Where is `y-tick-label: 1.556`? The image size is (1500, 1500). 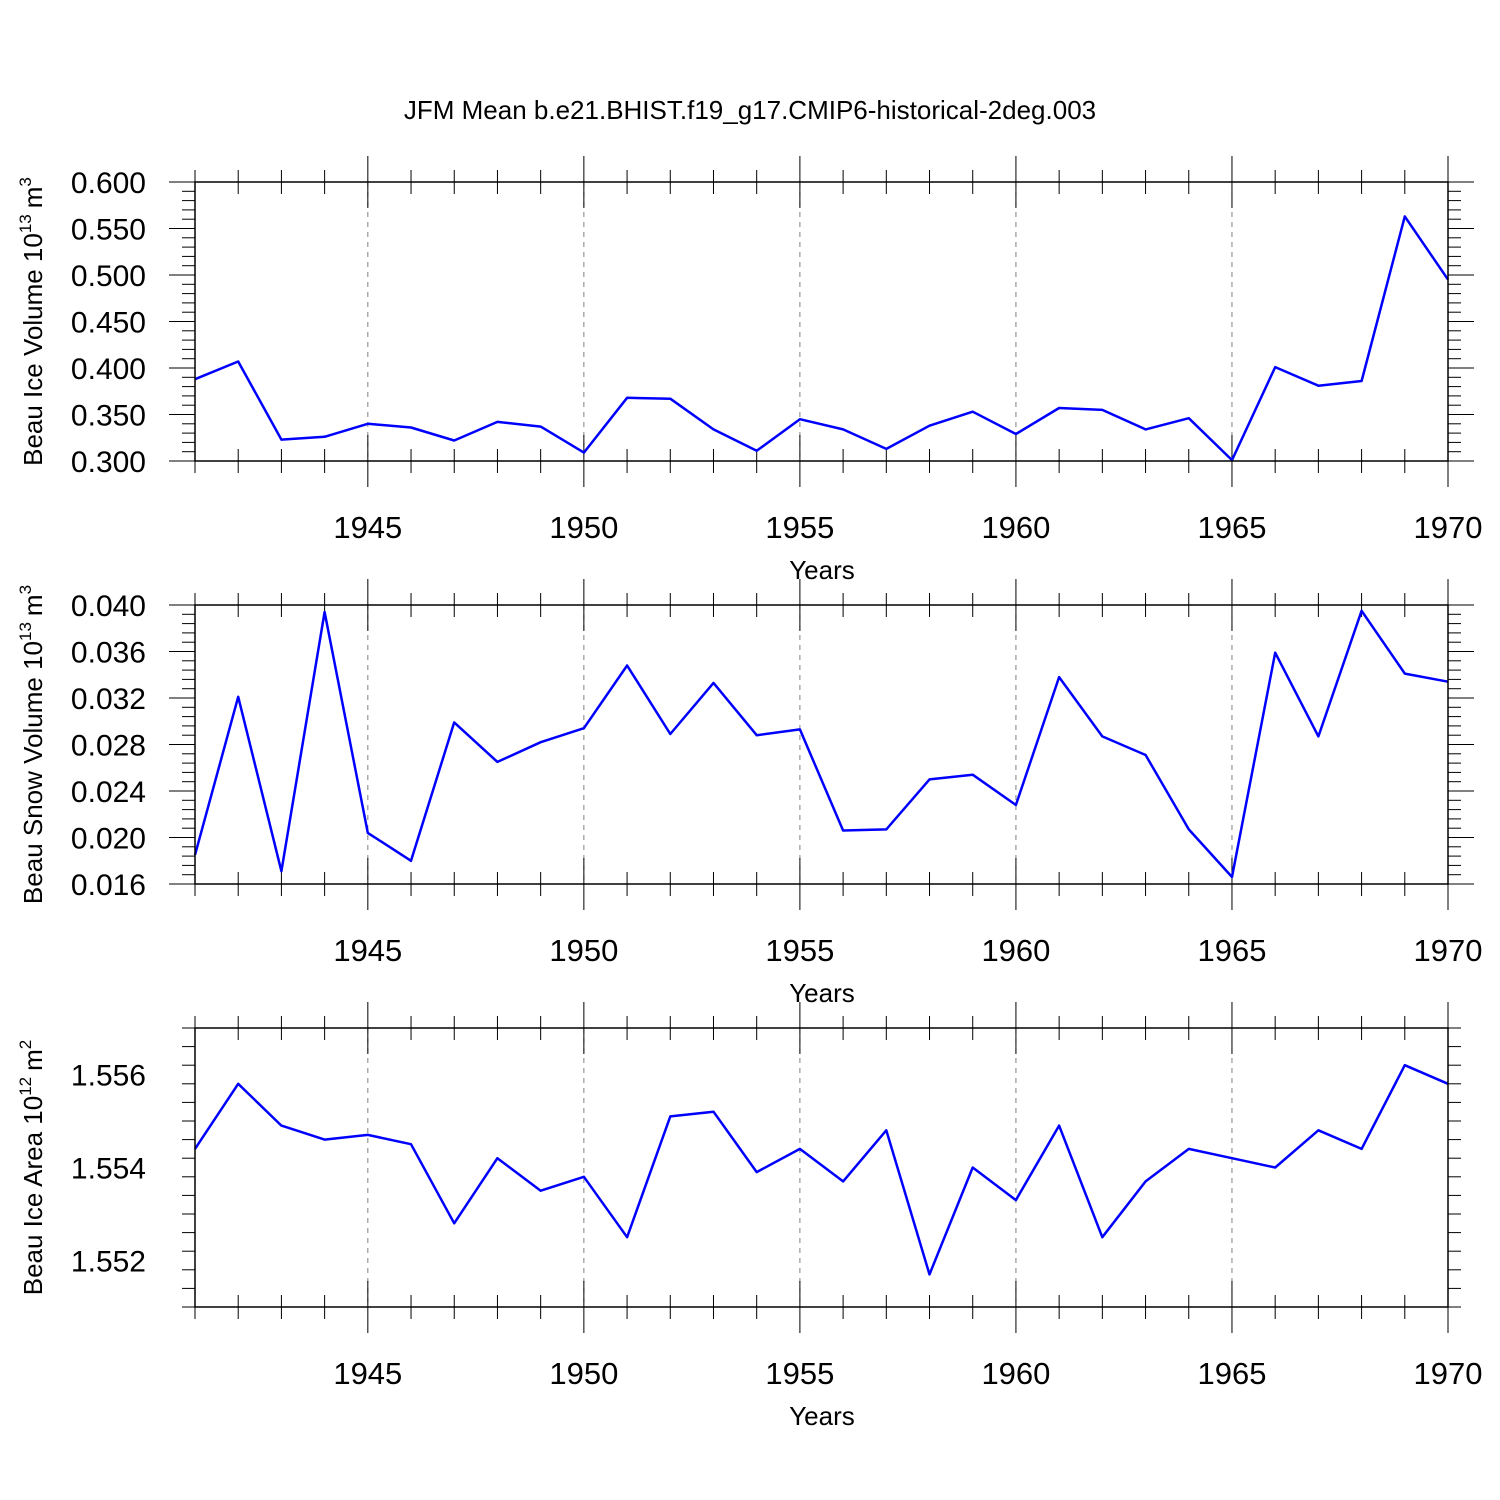
y-tick-label: 1.556 is located at coordinates (108, 1076).